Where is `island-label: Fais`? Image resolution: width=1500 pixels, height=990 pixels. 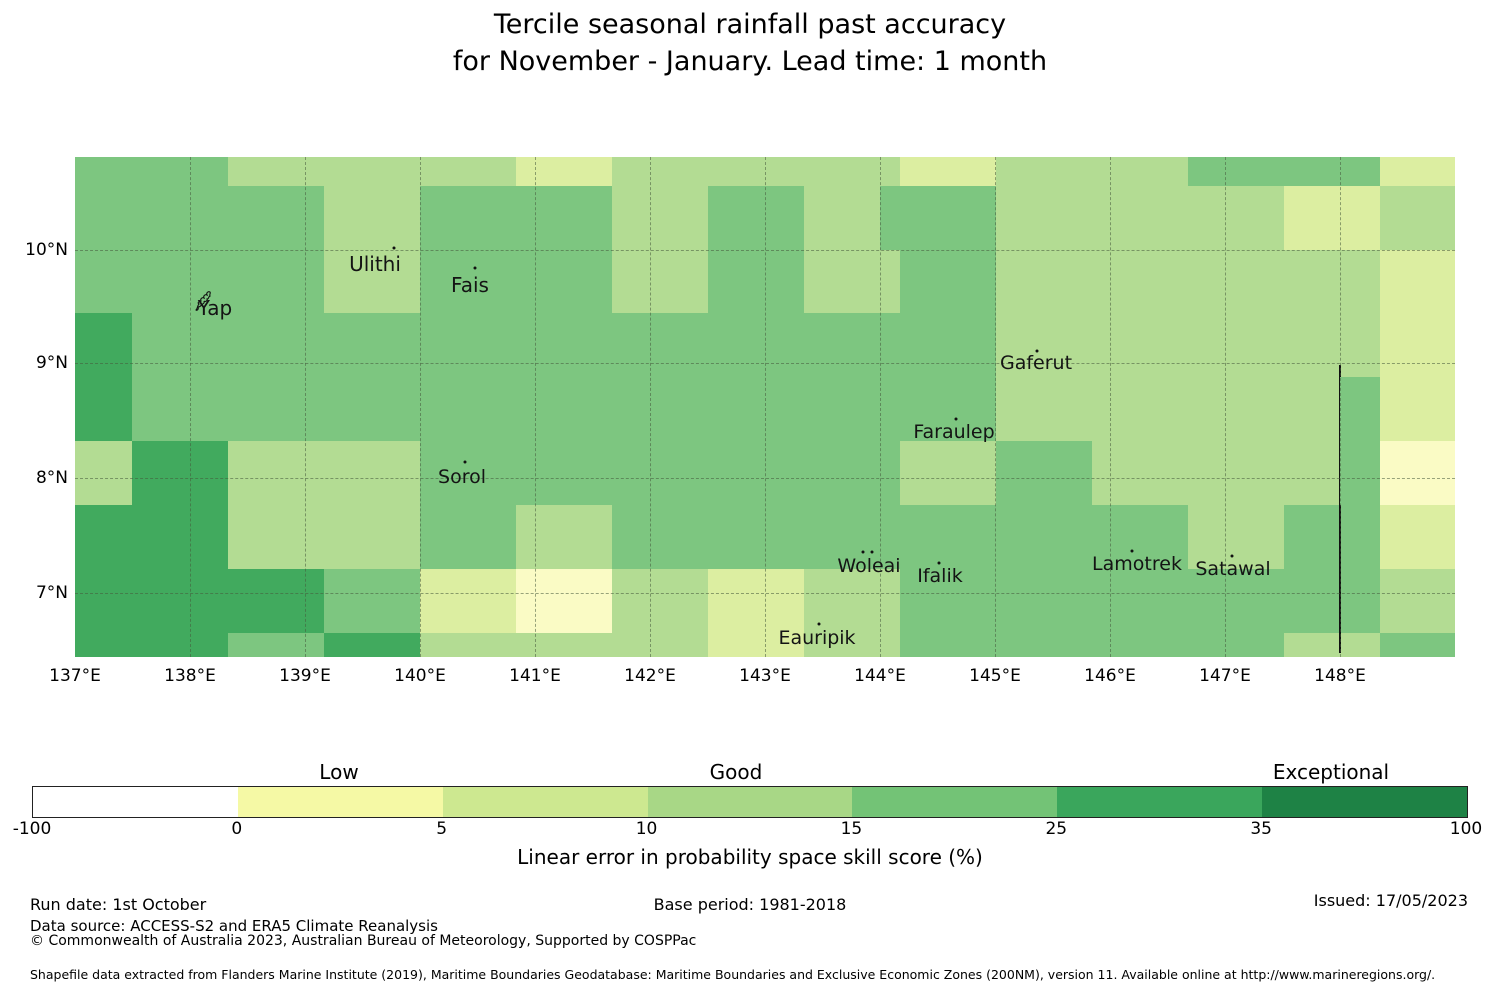 island-label: Fais is located at coordinates (470, 285).